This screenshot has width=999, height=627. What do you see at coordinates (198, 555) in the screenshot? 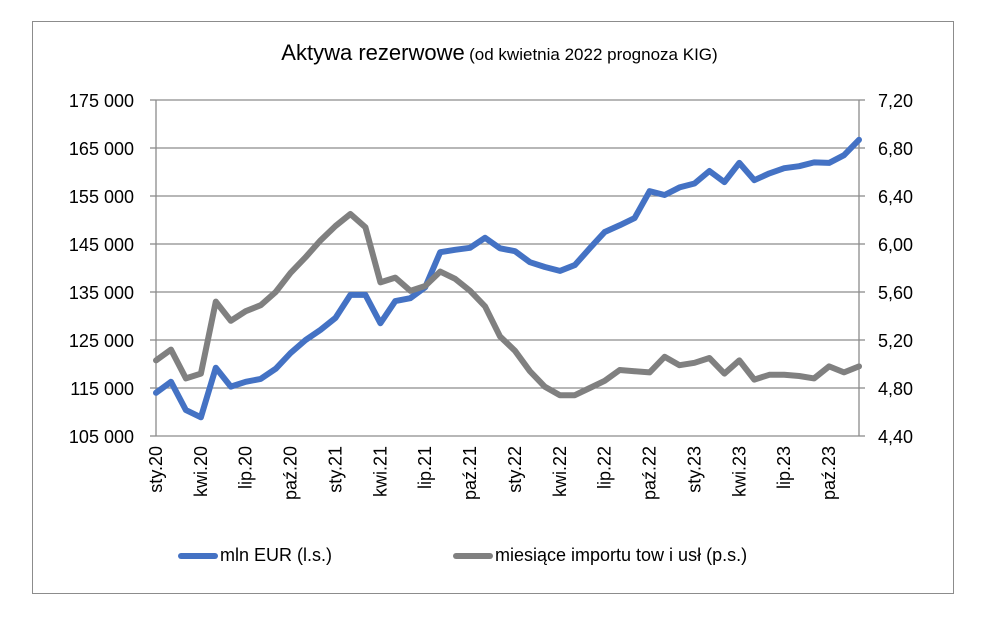
I see `legend-swatch-blue` at bounding box center [198, 555].